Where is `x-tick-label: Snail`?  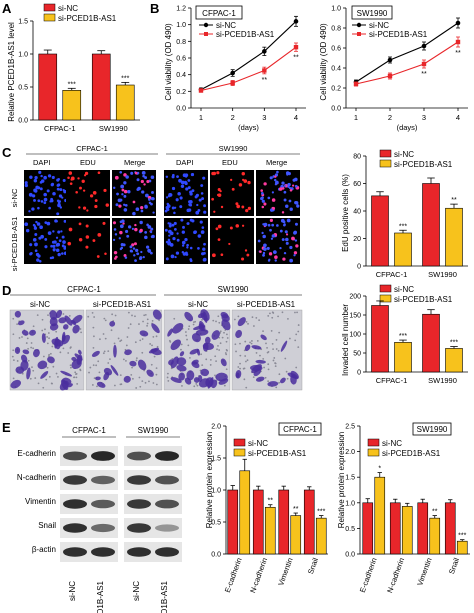
x-tick-label: Snail is located at coordinates (313, 565).